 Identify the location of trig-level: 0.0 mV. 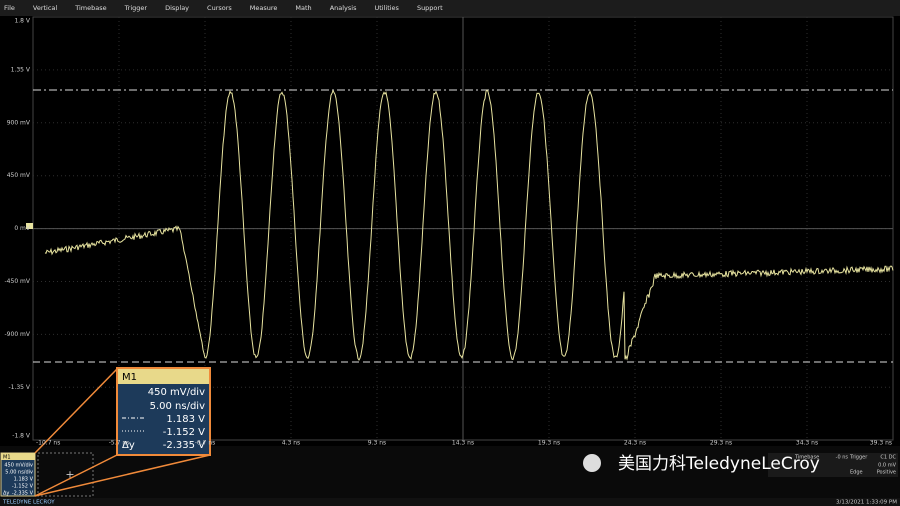
(887, 466).